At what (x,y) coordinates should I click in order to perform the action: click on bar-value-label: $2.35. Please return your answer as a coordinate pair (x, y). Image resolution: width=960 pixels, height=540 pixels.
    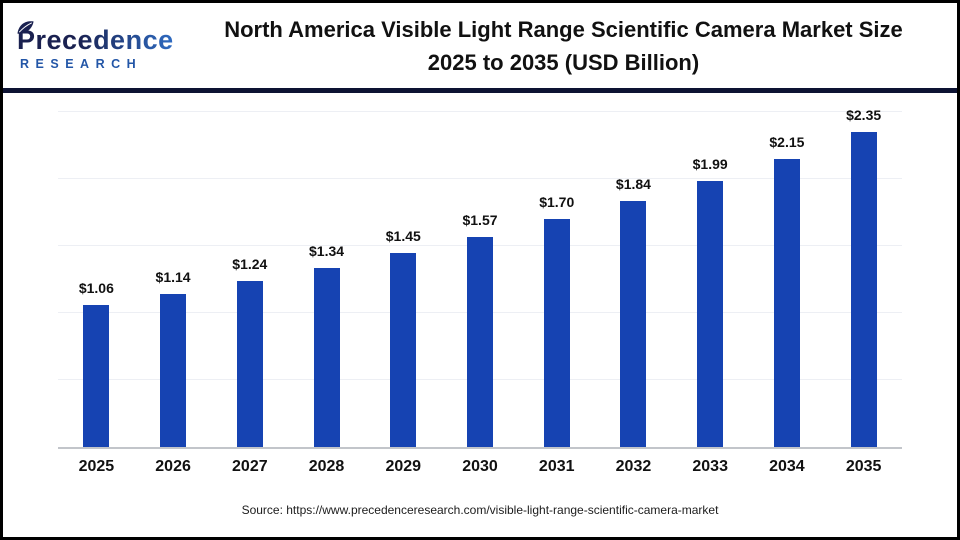
    Looking at the image, I should click on (864, 115).